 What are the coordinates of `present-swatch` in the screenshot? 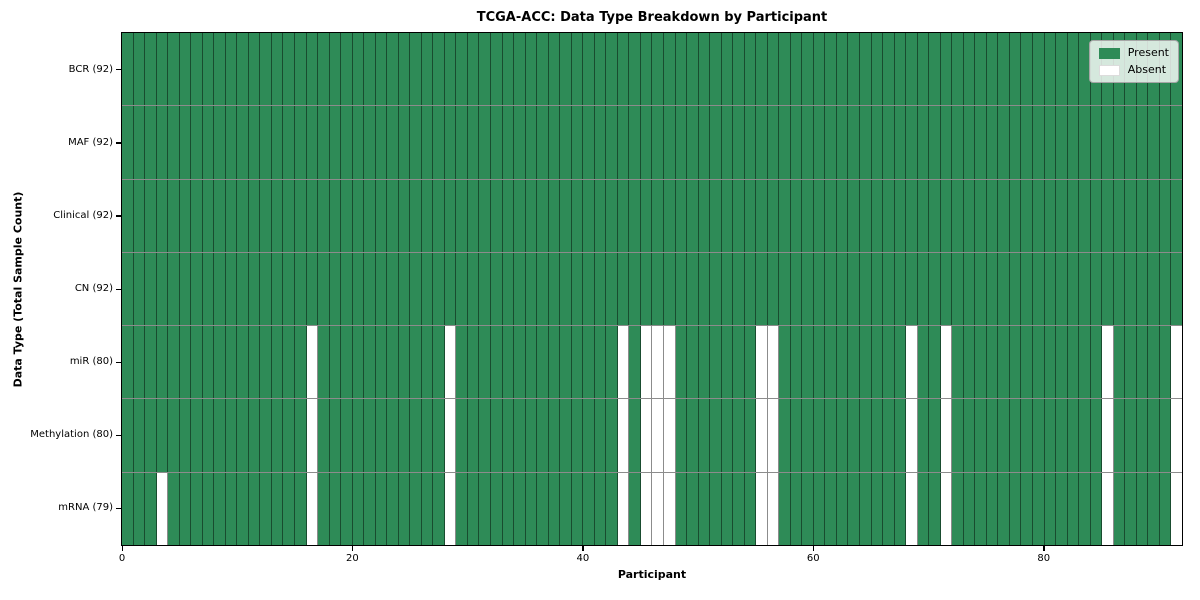 It's located at (1109, 53).